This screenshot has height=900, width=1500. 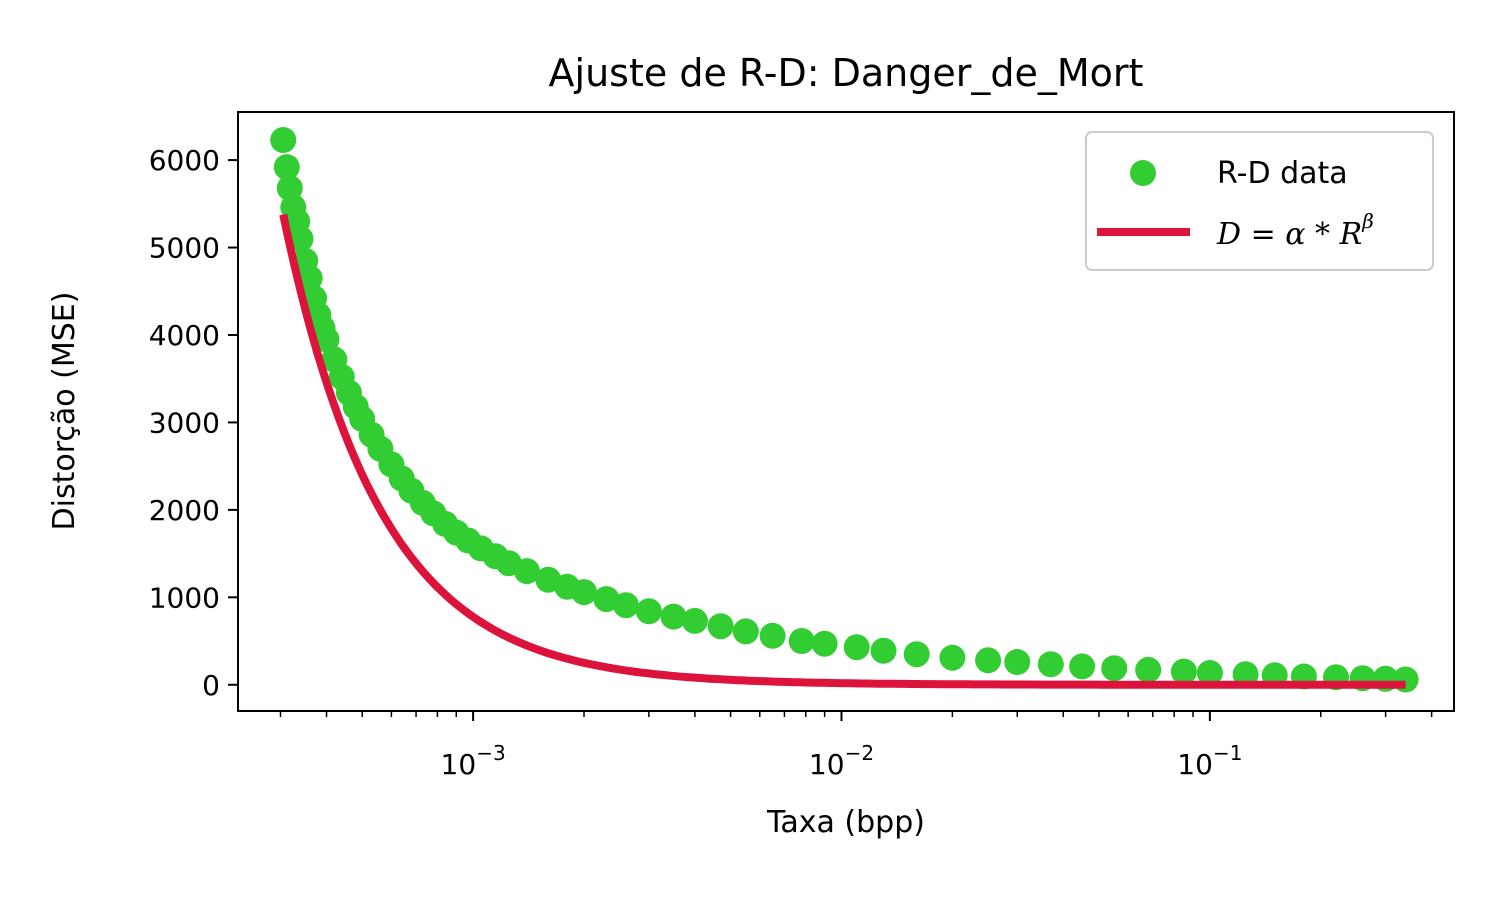 I want to click on legend-scatter-marker, so click(x=1143, y=173).